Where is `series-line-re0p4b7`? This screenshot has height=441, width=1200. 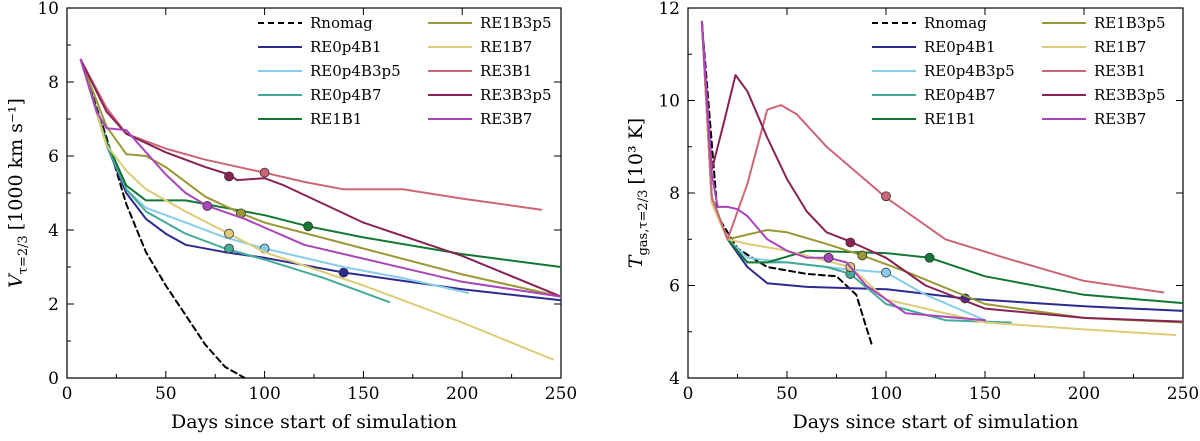
series-line-re0p4b7 is located at coordinates (235, 181).